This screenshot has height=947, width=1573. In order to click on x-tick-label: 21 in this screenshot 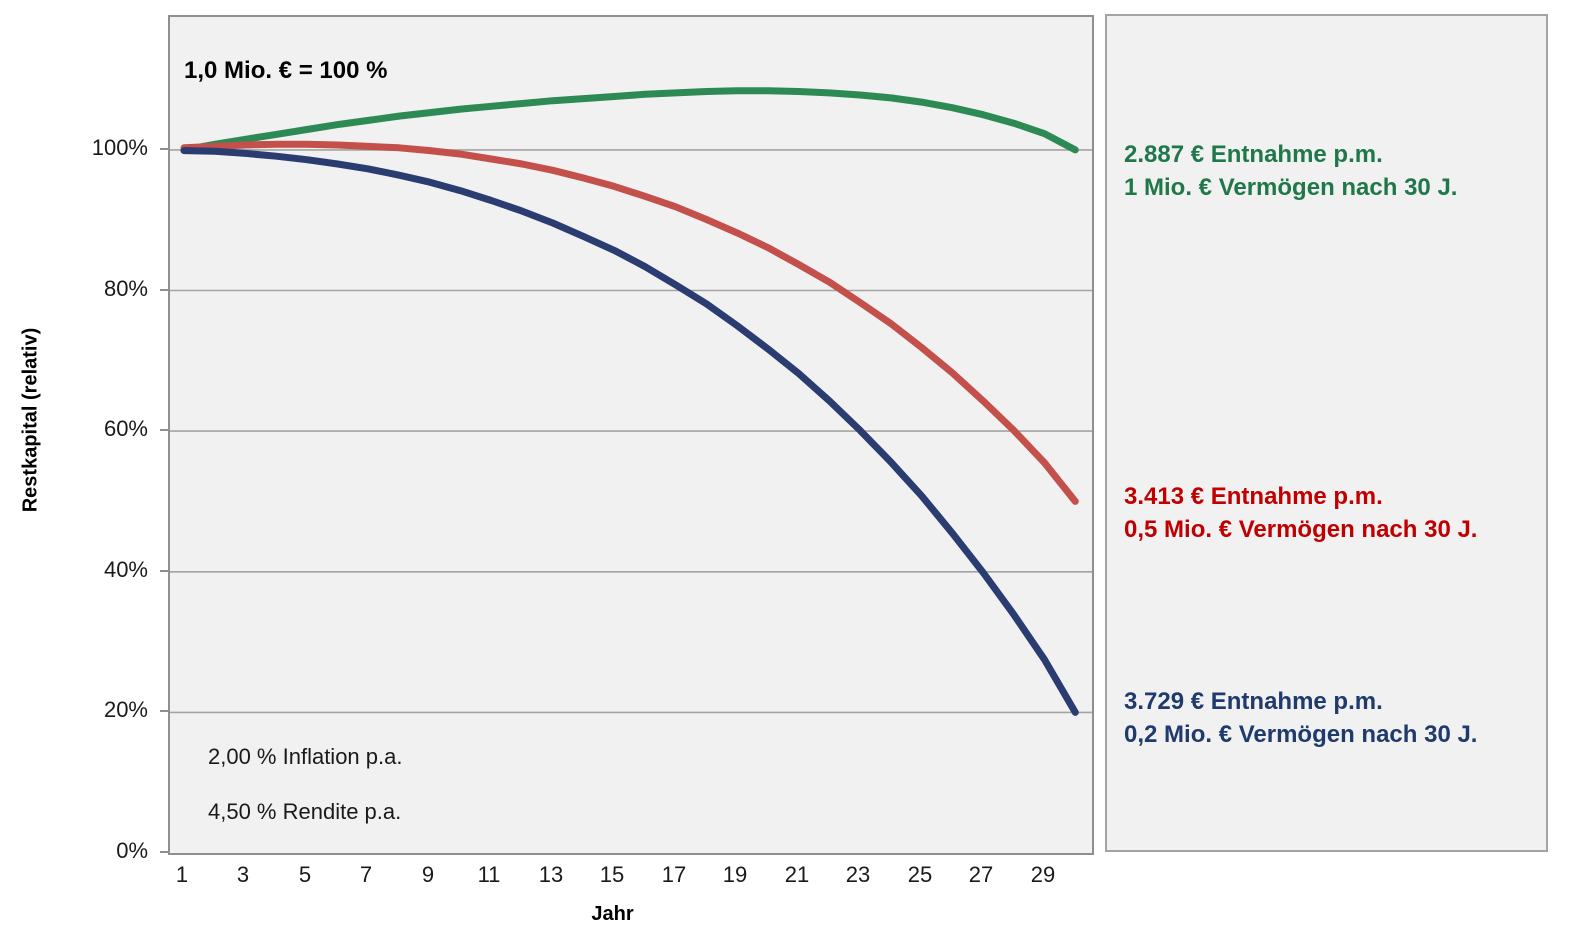, I will do `click(797, 874)`.